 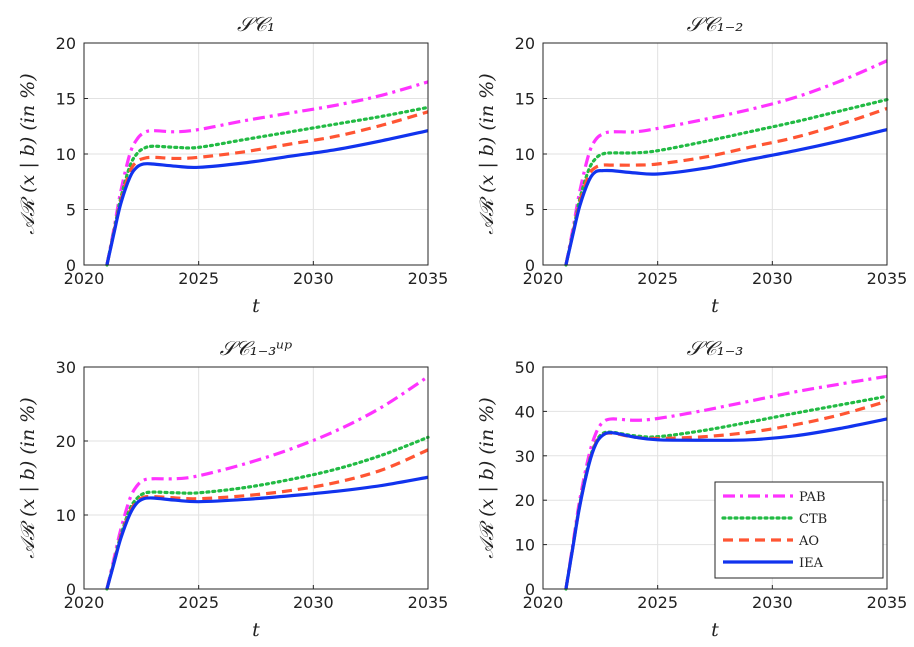 What do you see at coordinates (715, 348) in the screenshot?
I see `chart-title: 𝒮𝒞₁₋₃` at bounding box center [715, 348].